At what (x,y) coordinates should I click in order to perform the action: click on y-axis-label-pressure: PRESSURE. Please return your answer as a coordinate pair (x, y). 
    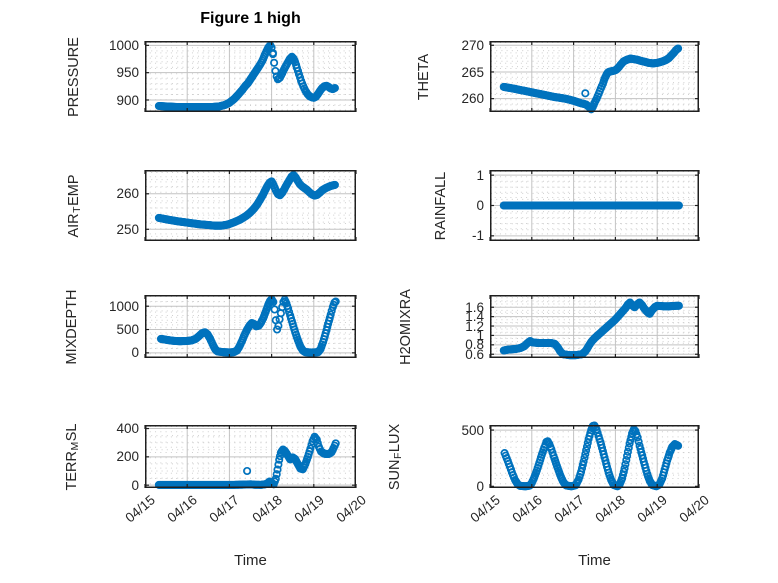
    Looking at the image, I should click on (74, 77).